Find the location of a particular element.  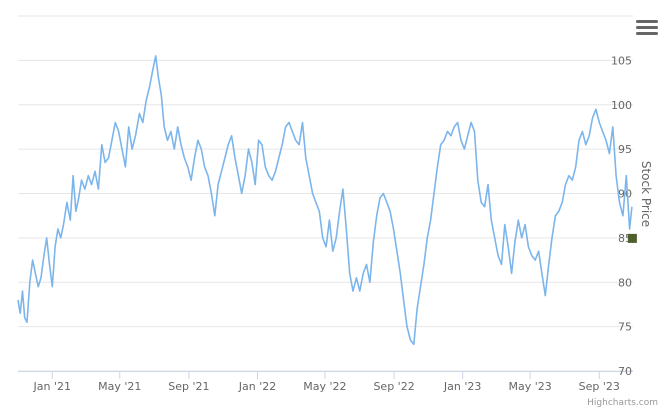

x-tick-label: Sep '21 is located at coordinates (188, 386).